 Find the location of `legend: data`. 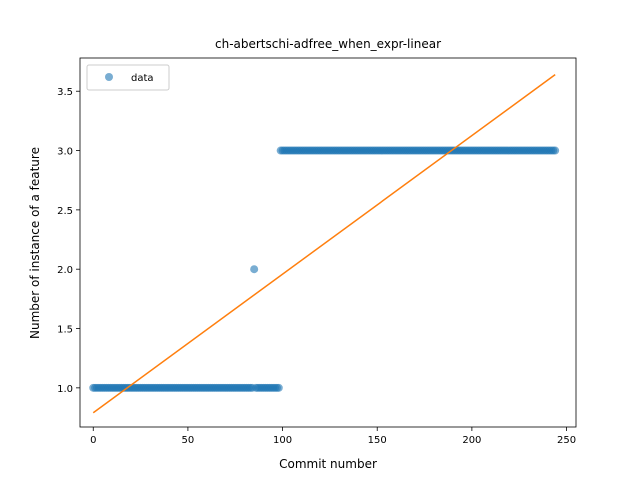

legend: data is located at coordinates (128, 77).